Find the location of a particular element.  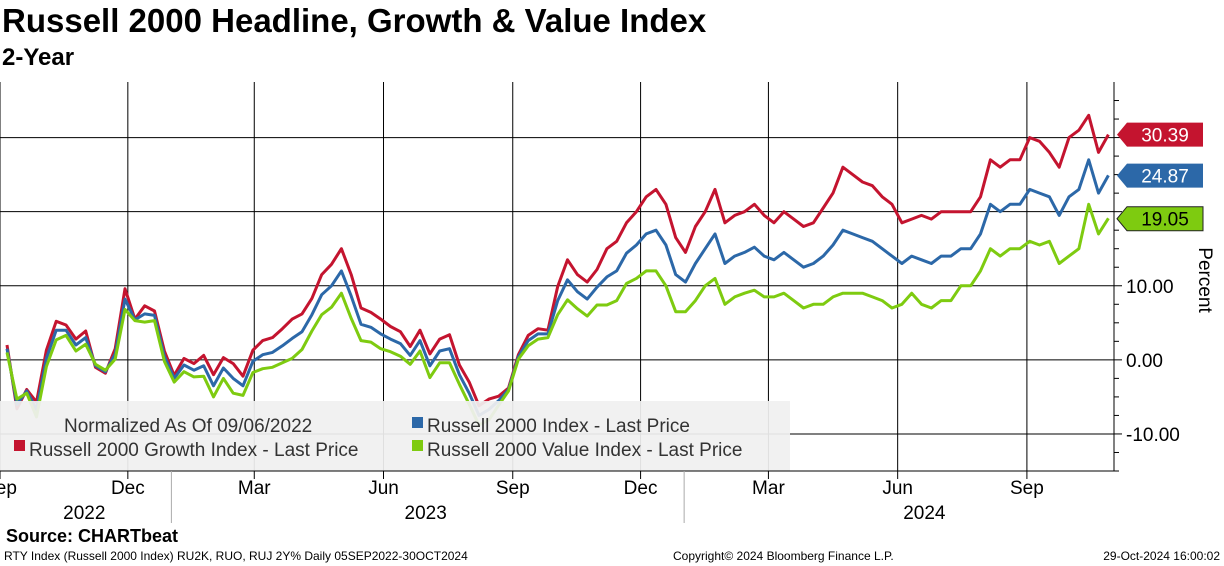

legend-label-growth: Russell 2000 Growth Index - Last Price is located at coordinates (194, 450).